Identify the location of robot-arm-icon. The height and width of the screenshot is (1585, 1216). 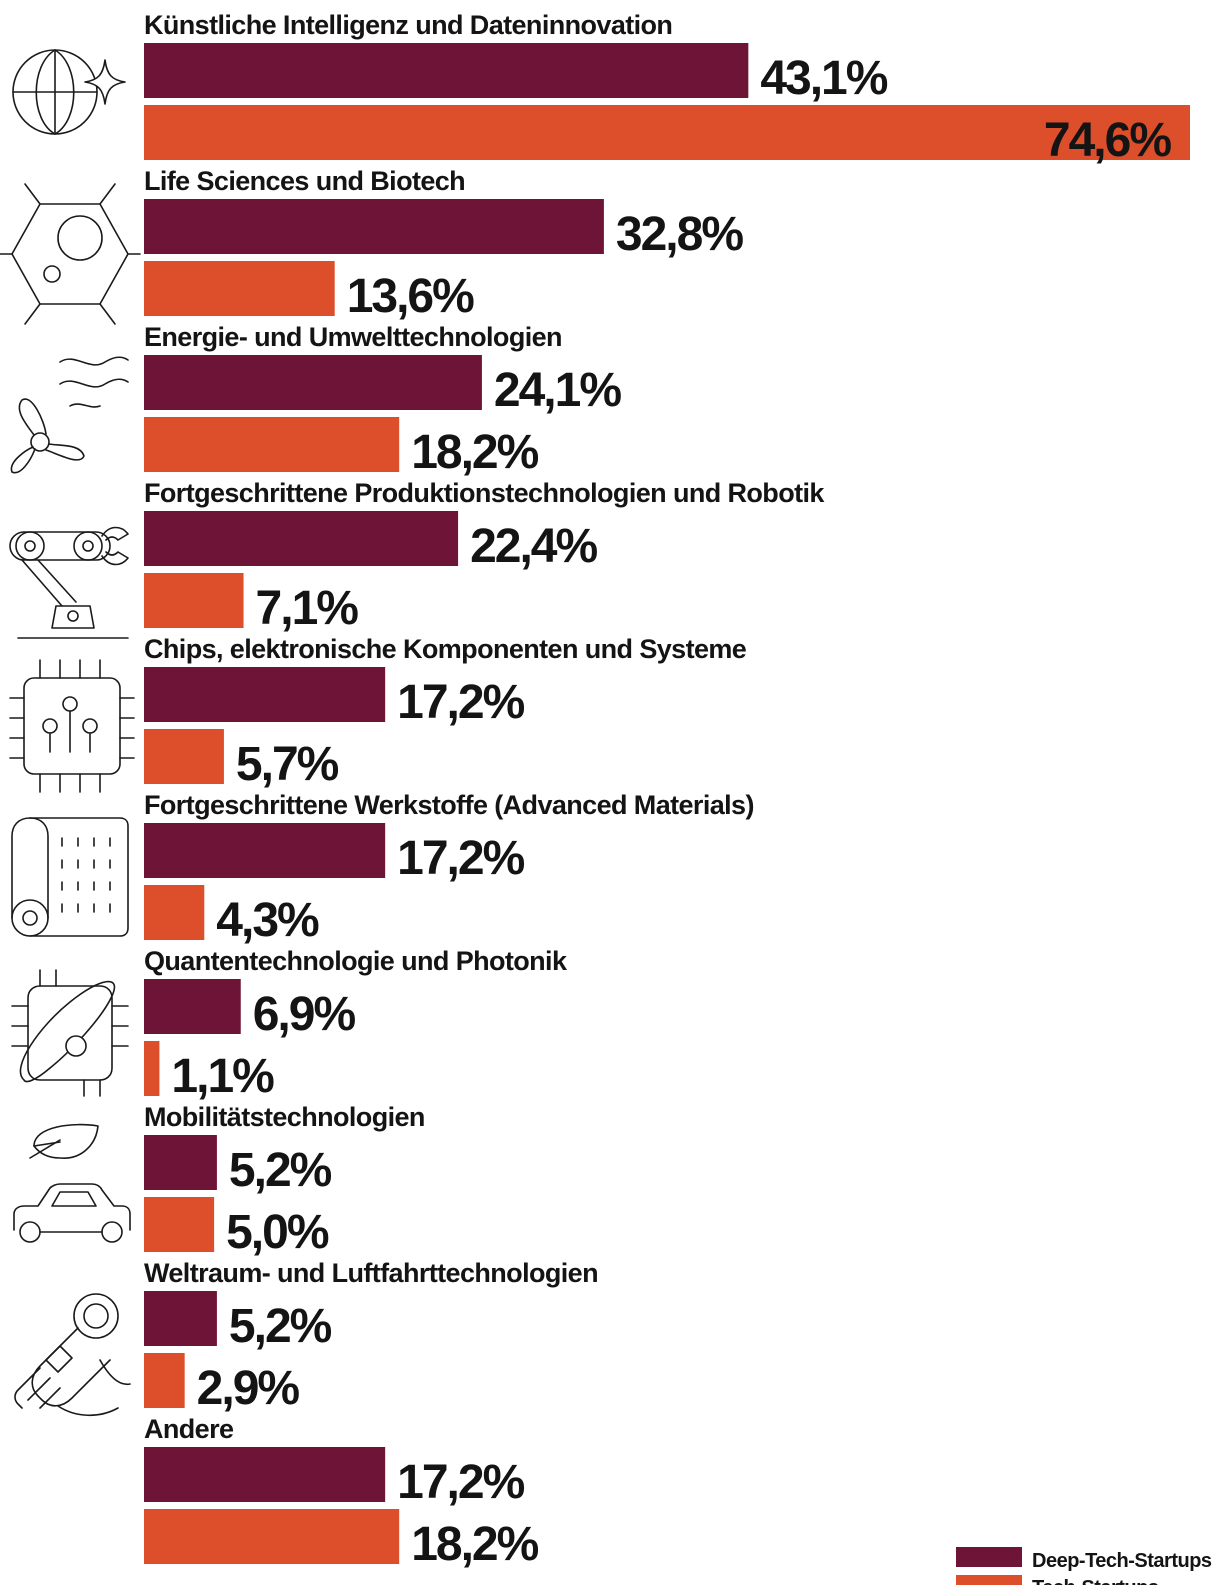
(69, 582).